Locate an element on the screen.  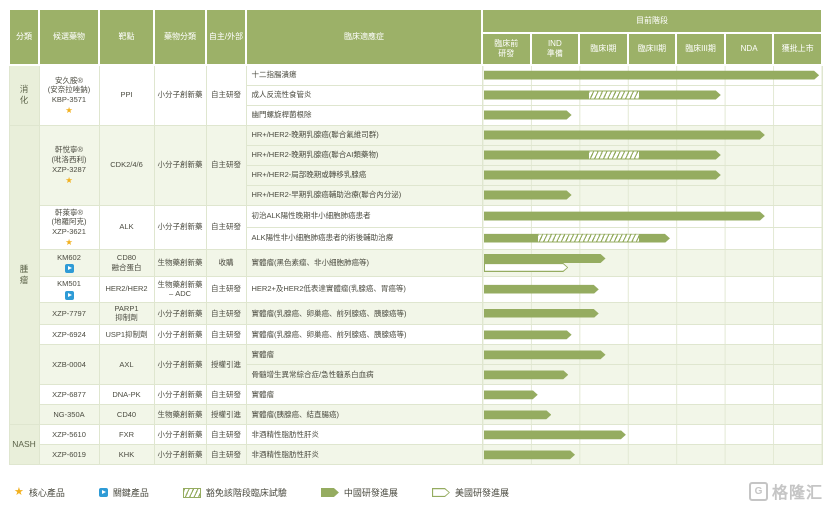
drug-name: XZP-6019 is located at coordinates (69, 454).